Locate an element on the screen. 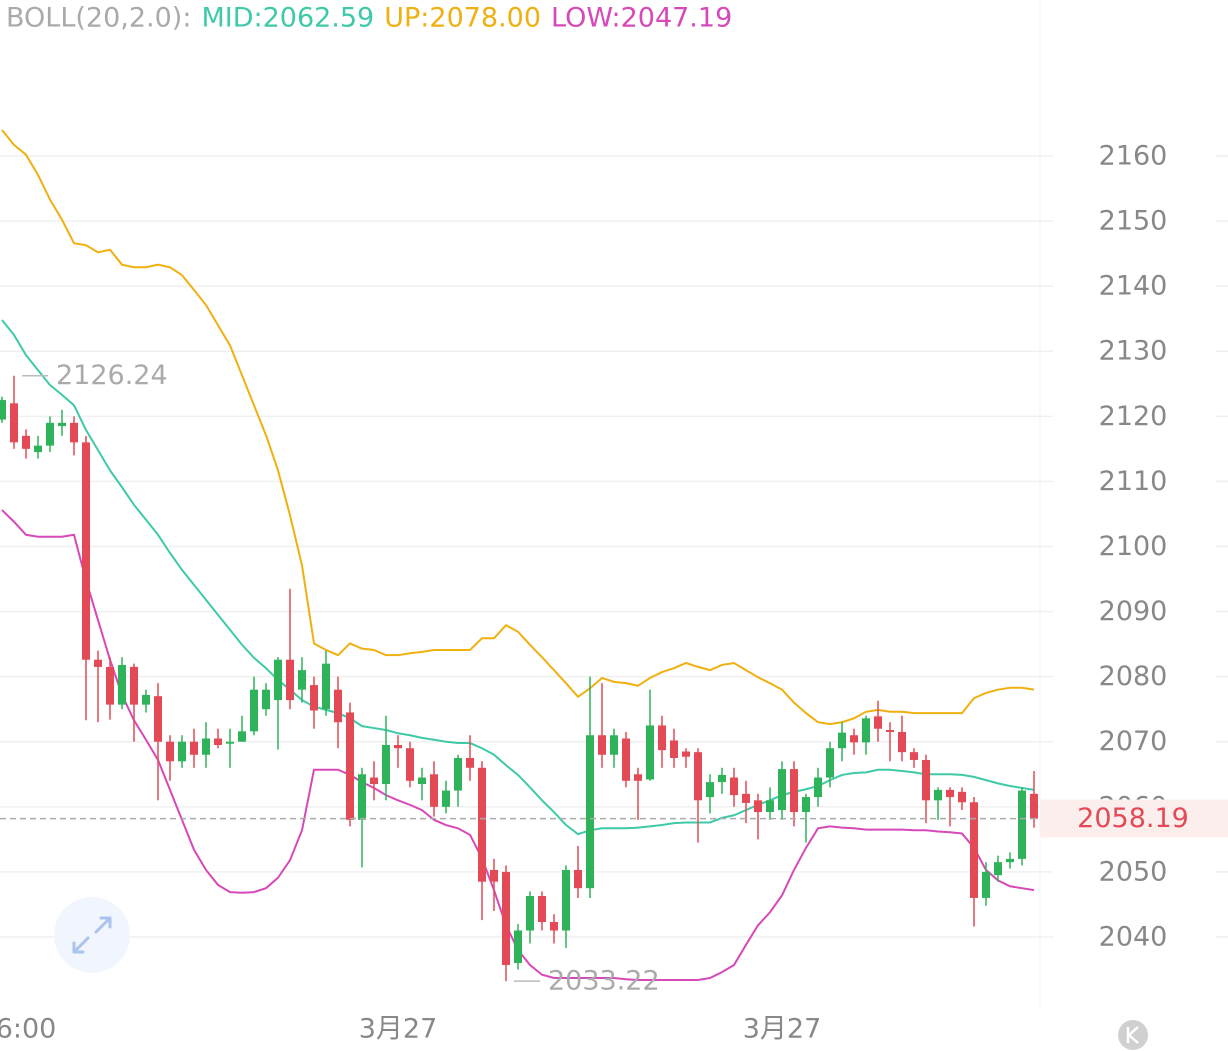 This screenshot has width=1228, height=1051. last-price-box is located at coordinates (1134, 818).